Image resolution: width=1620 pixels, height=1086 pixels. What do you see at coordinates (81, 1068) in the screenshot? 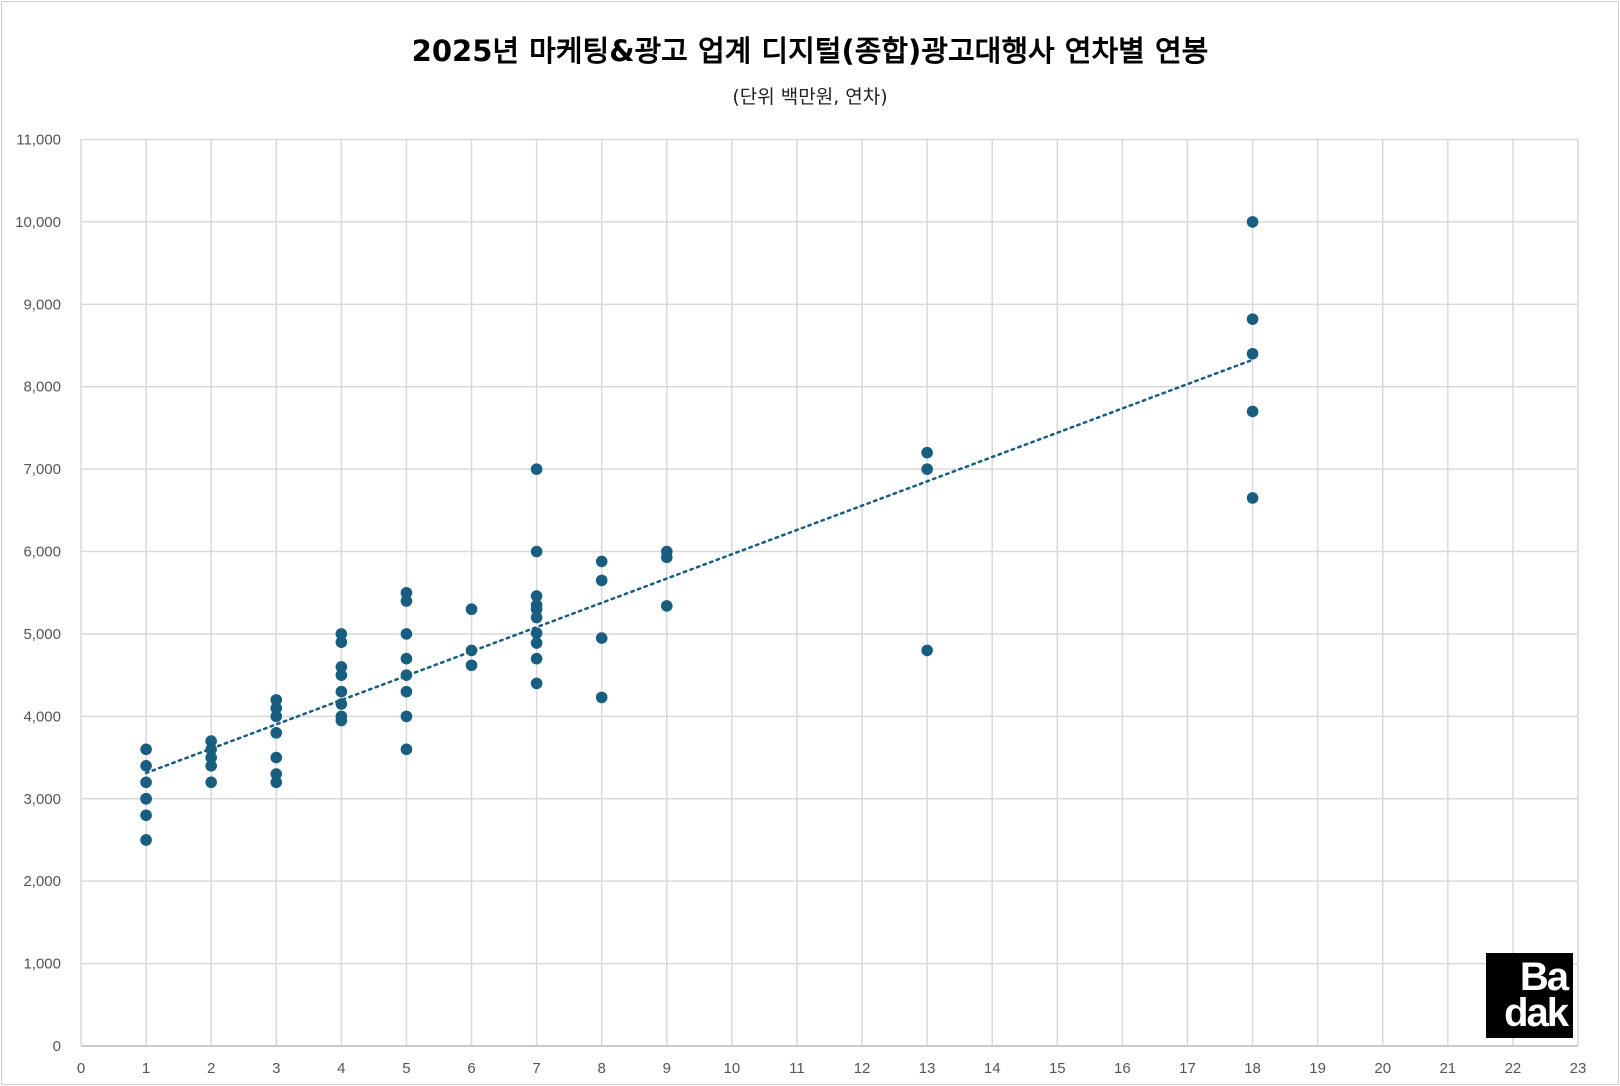
I see `x-tick-label: 0` at bounding box center [81, 1068].